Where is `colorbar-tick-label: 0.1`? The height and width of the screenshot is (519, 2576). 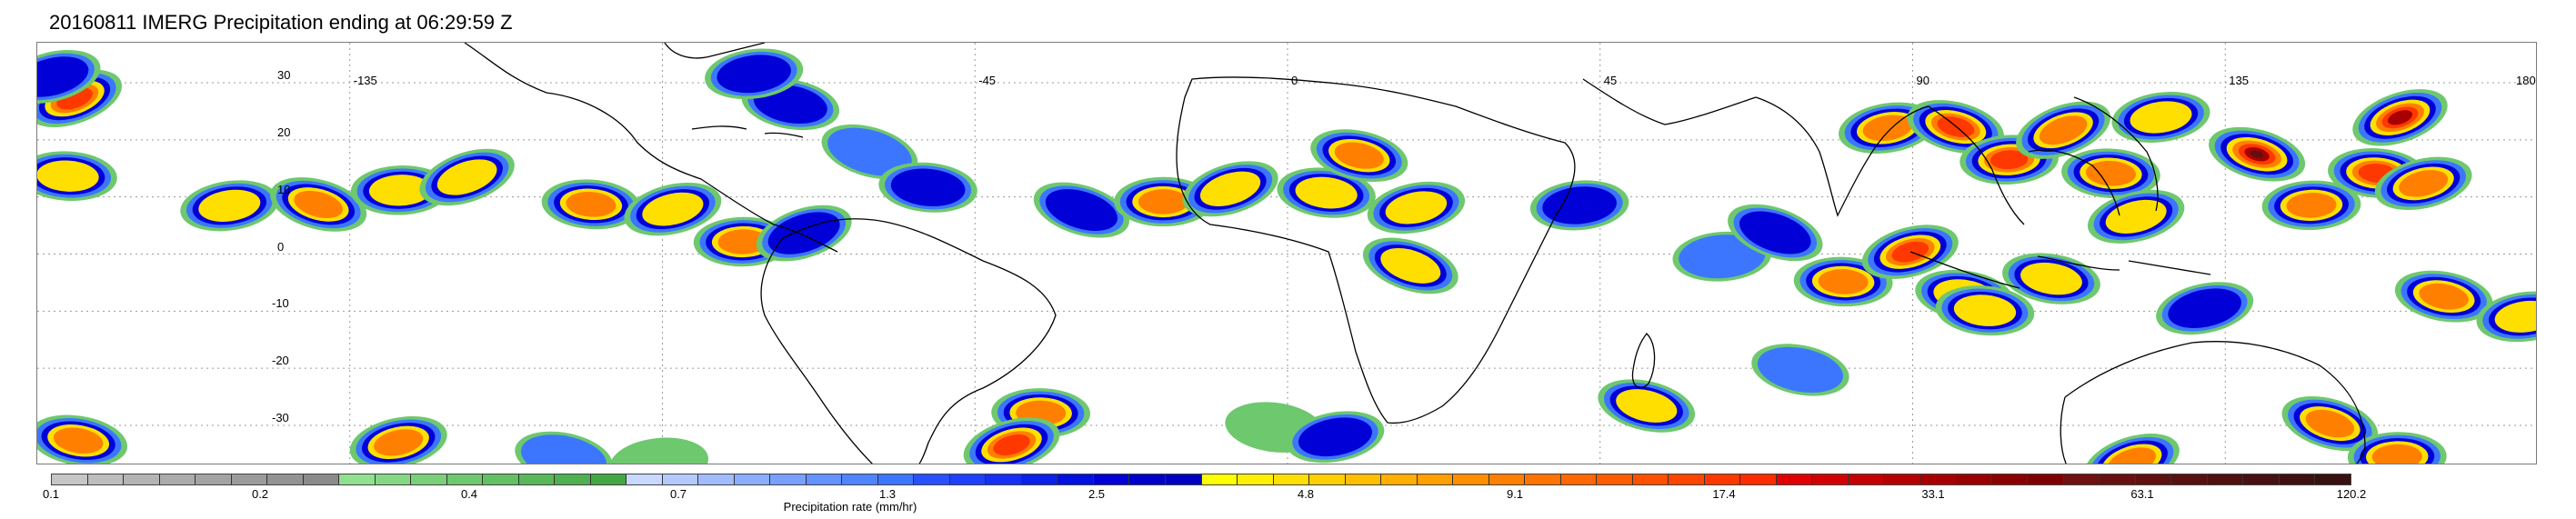
colorbar-tick-label: 0.1 is located at coordinates (51, 494).